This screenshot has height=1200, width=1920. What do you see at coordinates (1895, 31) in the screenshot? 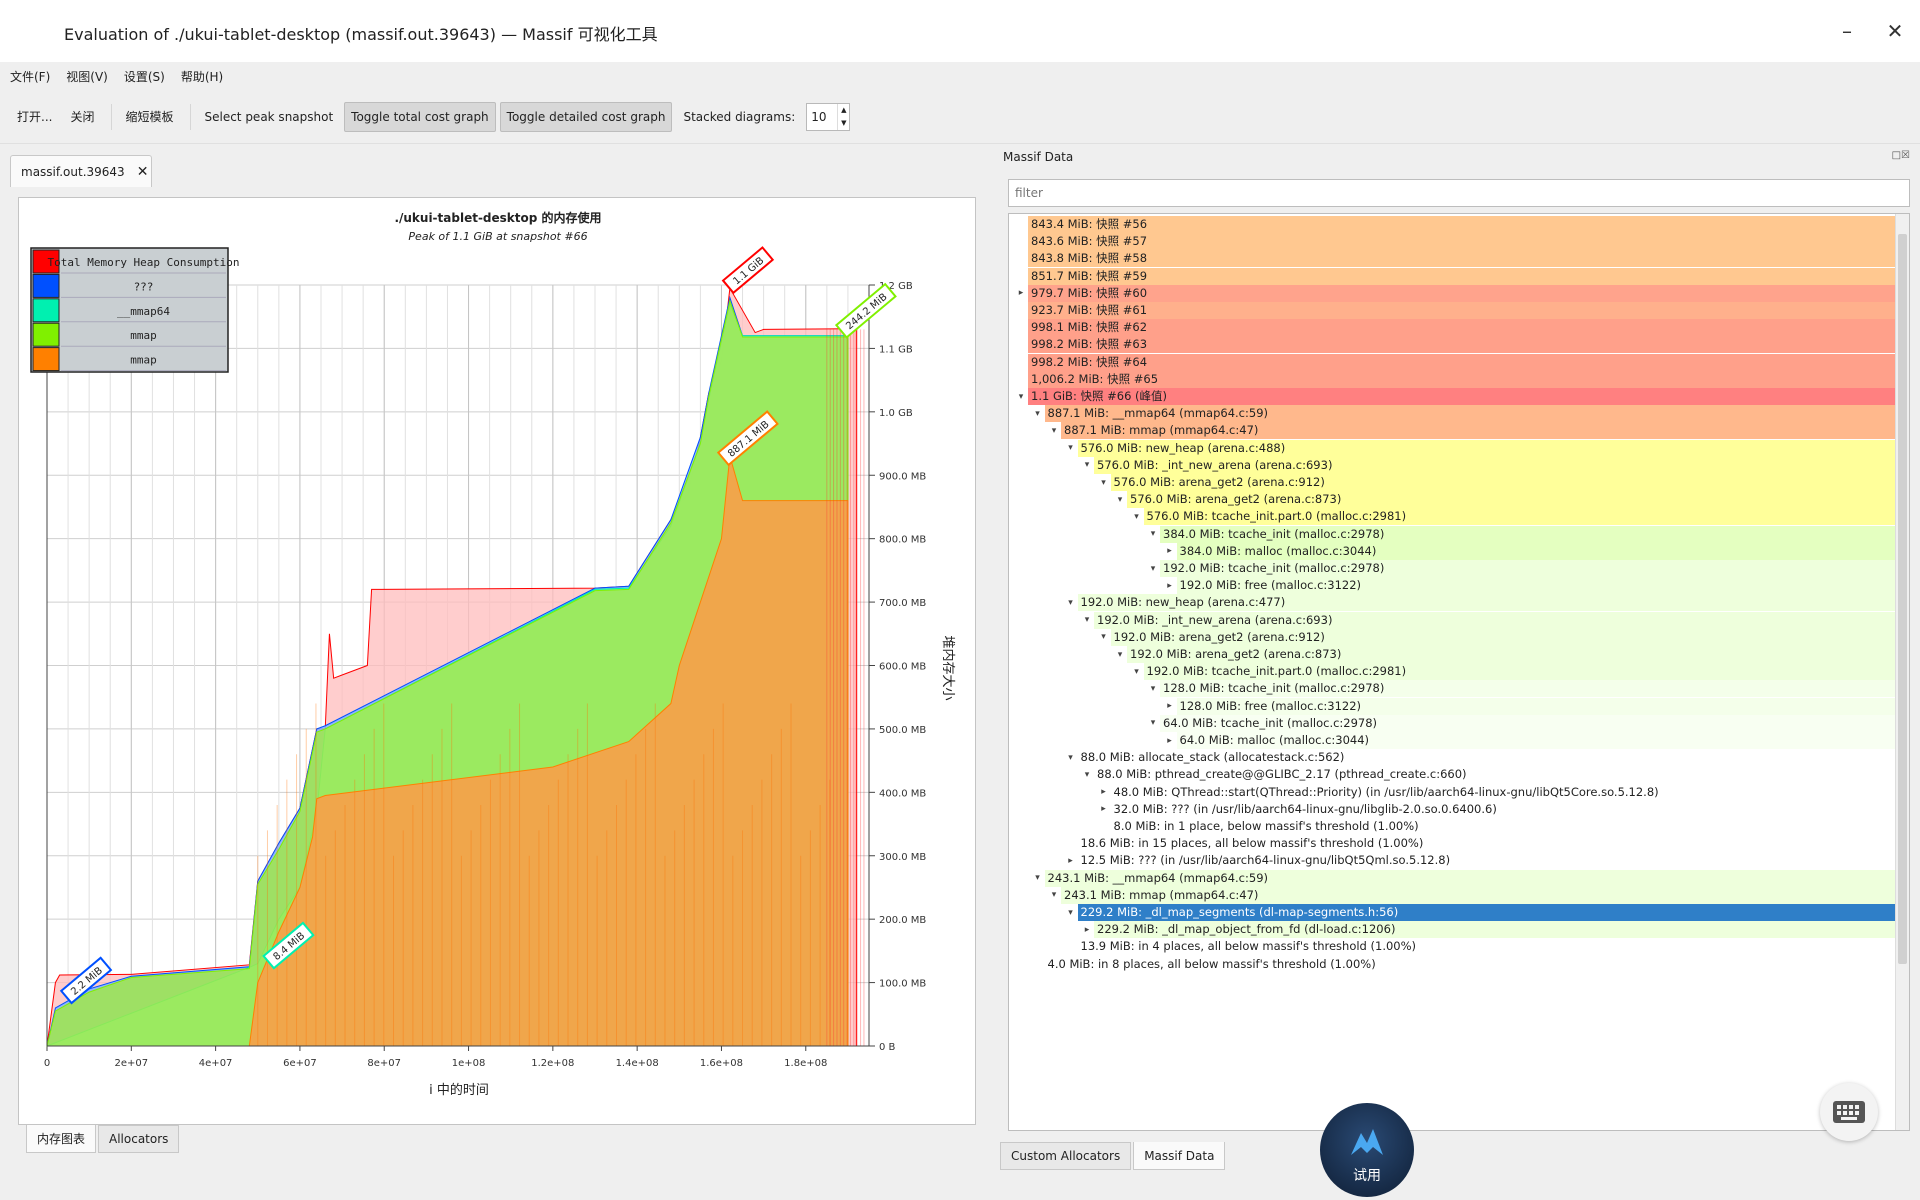
I see `close-window-icon: ✕` at bounding box center [1895, 31].